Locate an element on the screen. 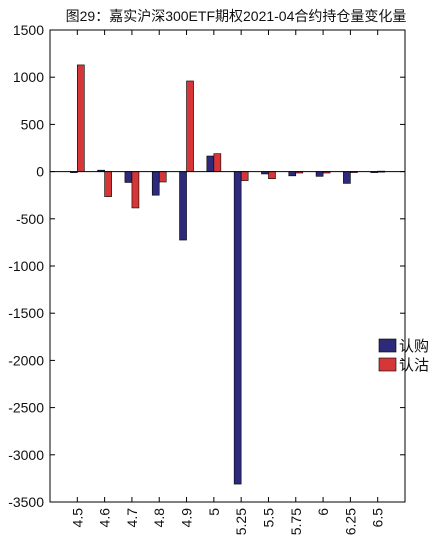 This screenshot has height=536, width=431. y-tick-label: -1500 is located at coordinates (26, 313).